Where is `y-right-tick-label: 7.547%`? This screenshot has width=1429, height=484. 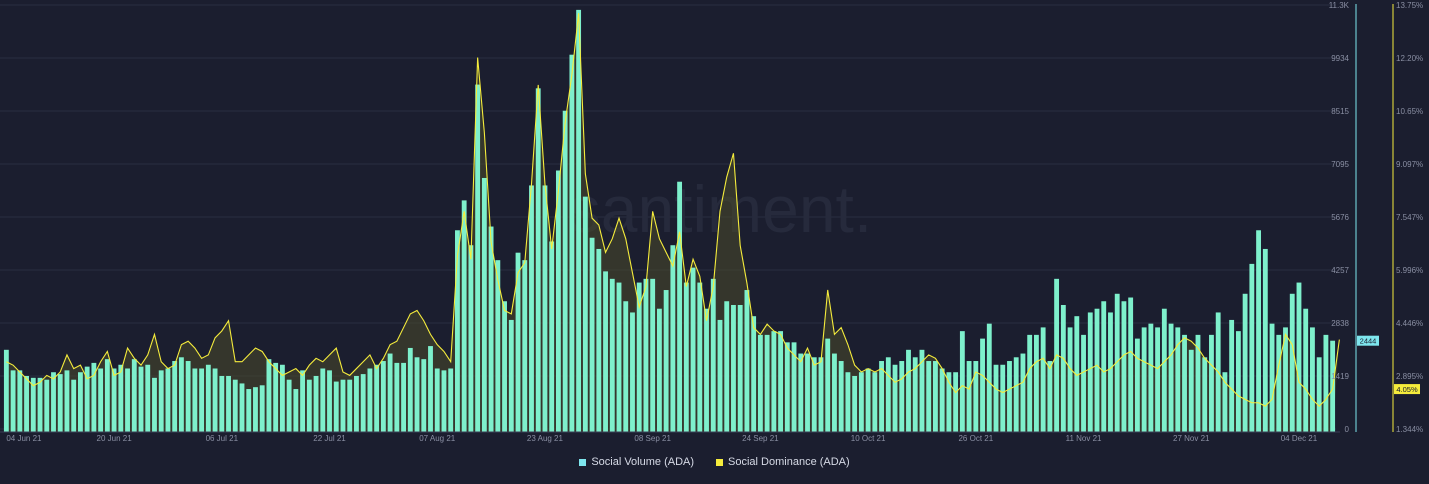 y-right-tick-label: 7.547% is located at coordinates (1409, 217).